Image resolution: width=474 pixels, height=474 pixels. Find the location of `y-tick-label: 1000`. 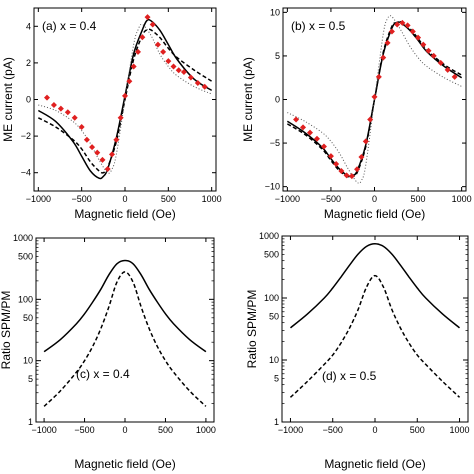

y-tick-label: 1000 is located at coordinates (23, 238).